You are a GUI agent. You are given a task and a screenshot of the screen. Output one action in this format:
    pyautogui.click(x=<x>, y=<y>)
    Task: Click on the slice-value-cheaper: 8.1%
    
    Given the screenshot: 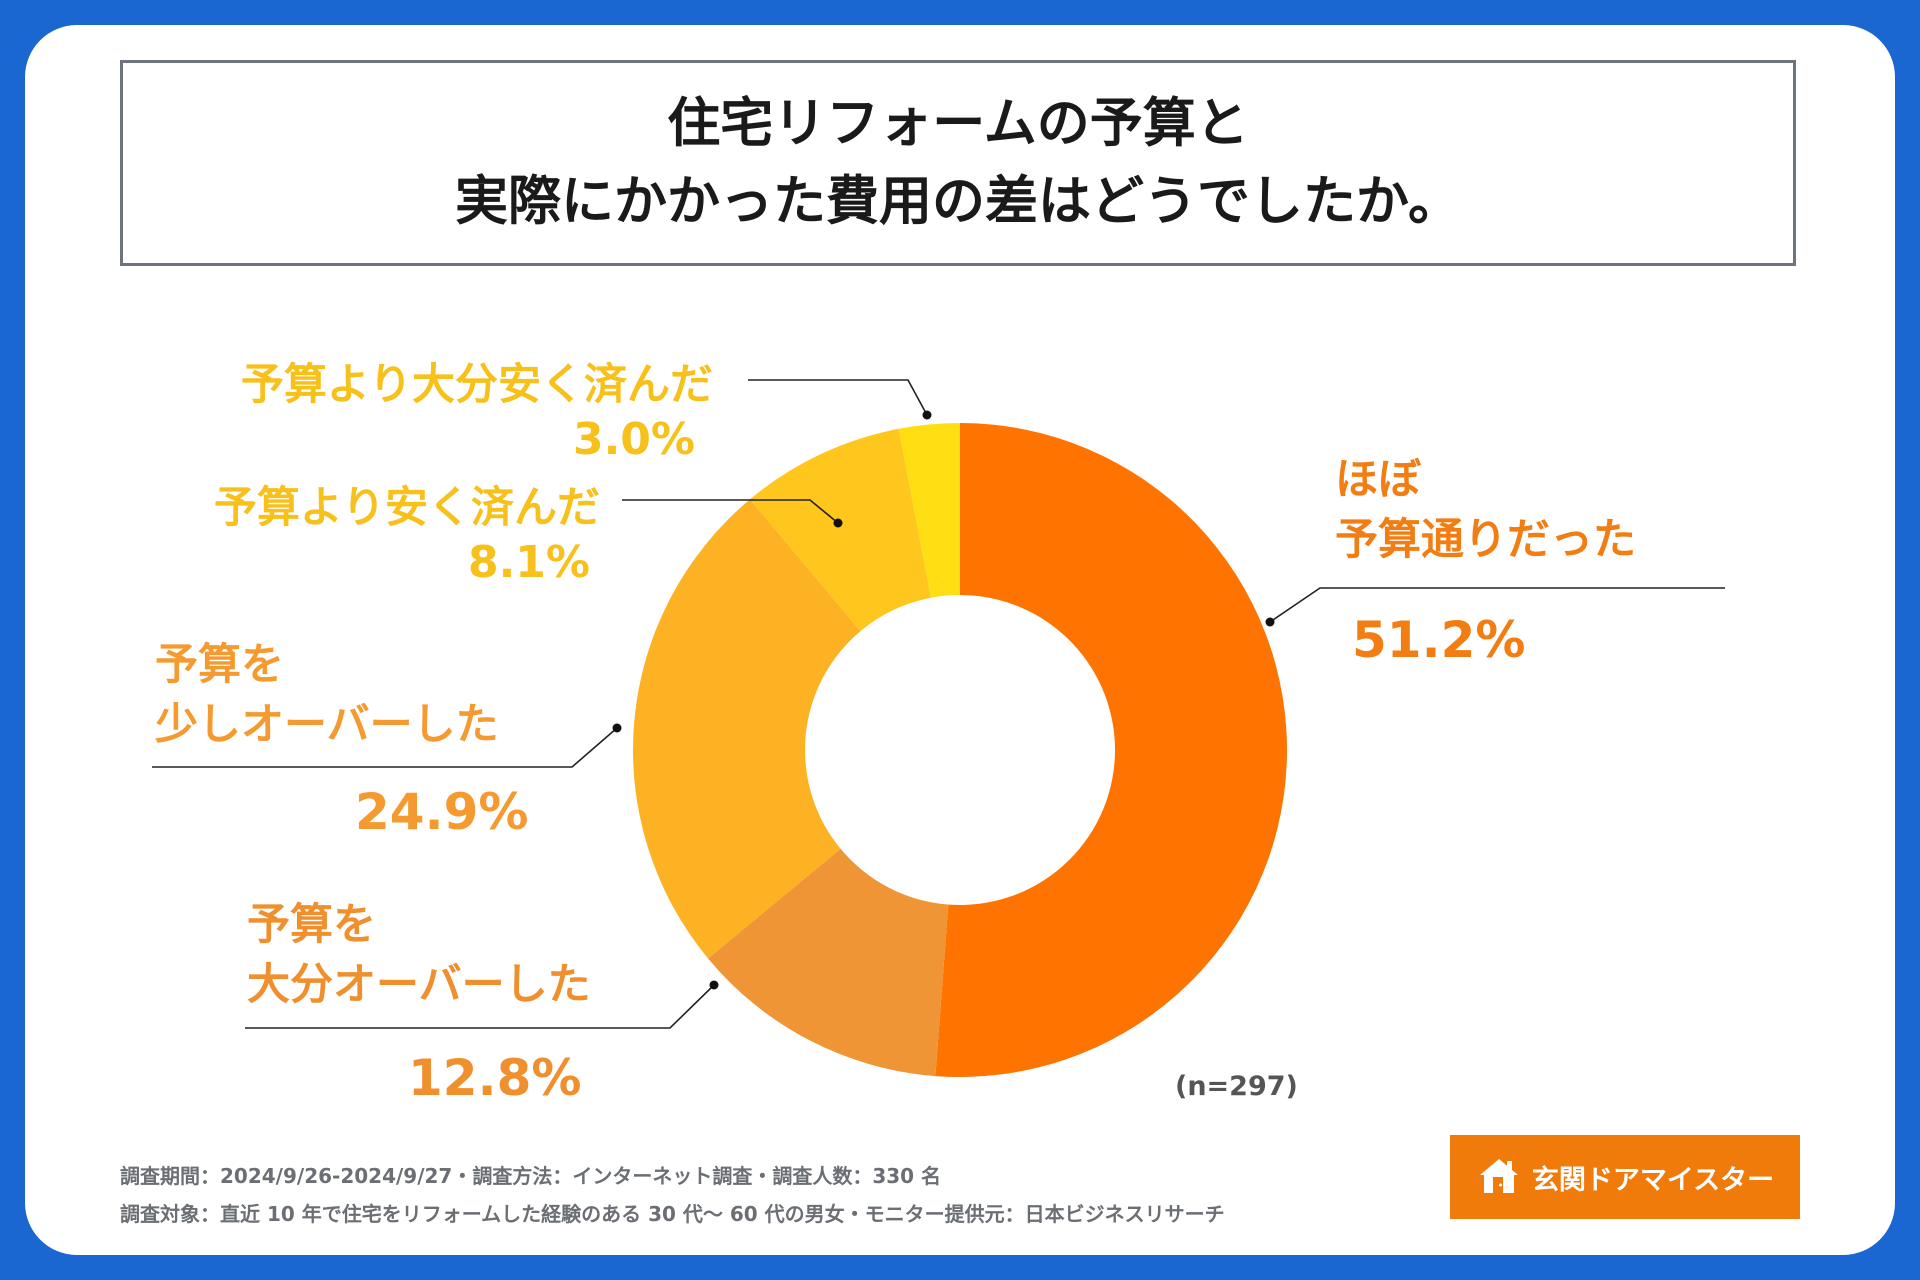 What is the action you would take?
    pyautogui.click(x=528, y=562)
    